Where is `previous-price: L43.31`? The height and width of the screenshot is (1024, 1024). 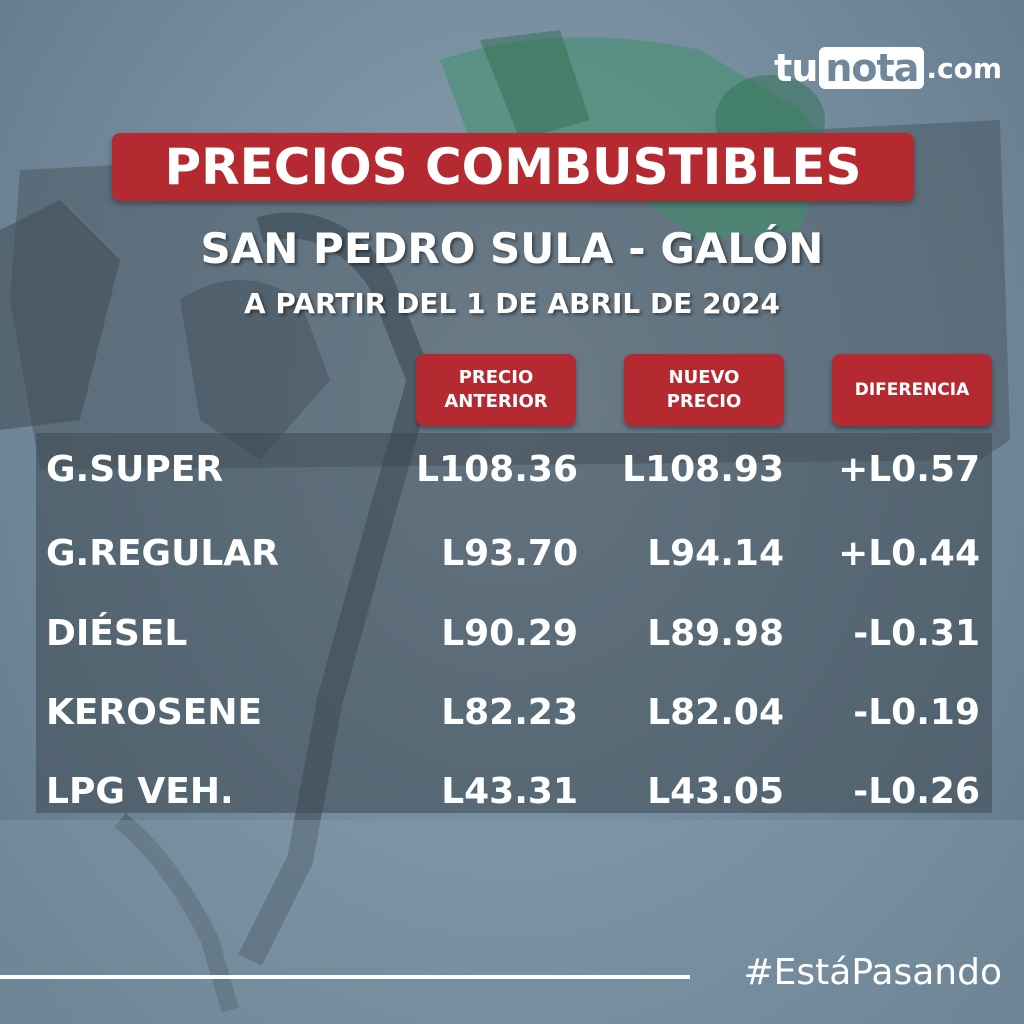
previous-price: L43.31 is located at coordinates (509, 791).